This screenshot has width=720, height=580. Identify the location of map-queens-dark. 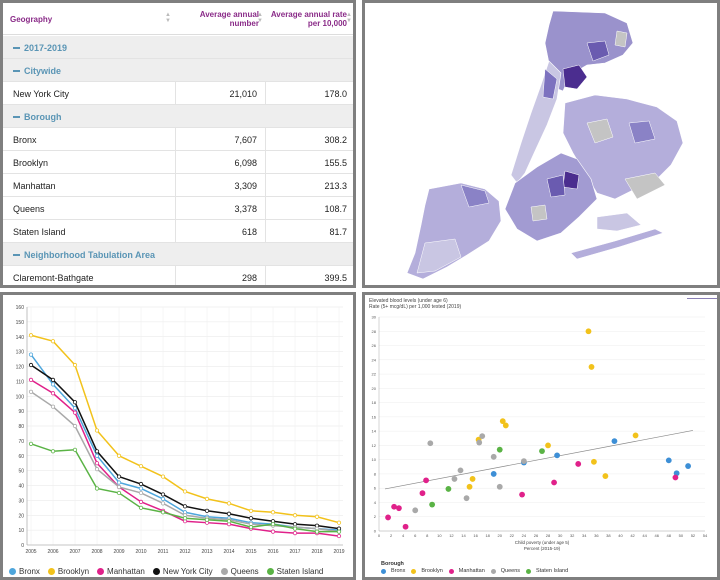
(642, 132).